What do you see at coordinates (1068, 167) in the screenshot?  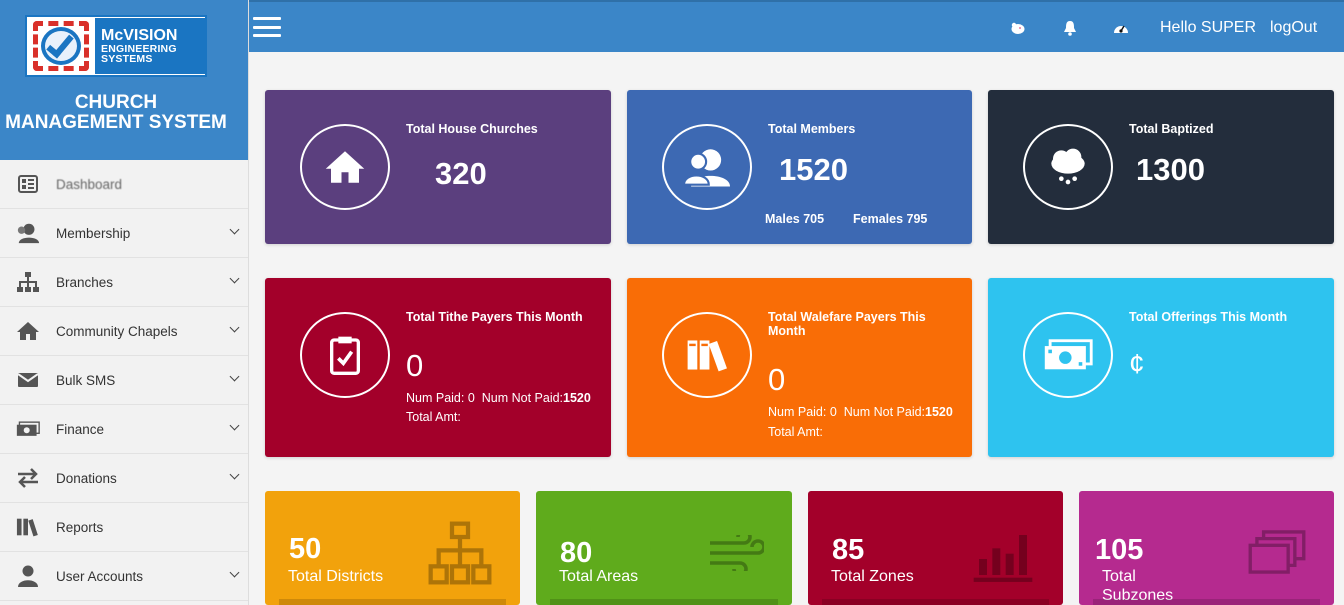 I see `rain-cloud-icon` at bounding box center [1068, 167].